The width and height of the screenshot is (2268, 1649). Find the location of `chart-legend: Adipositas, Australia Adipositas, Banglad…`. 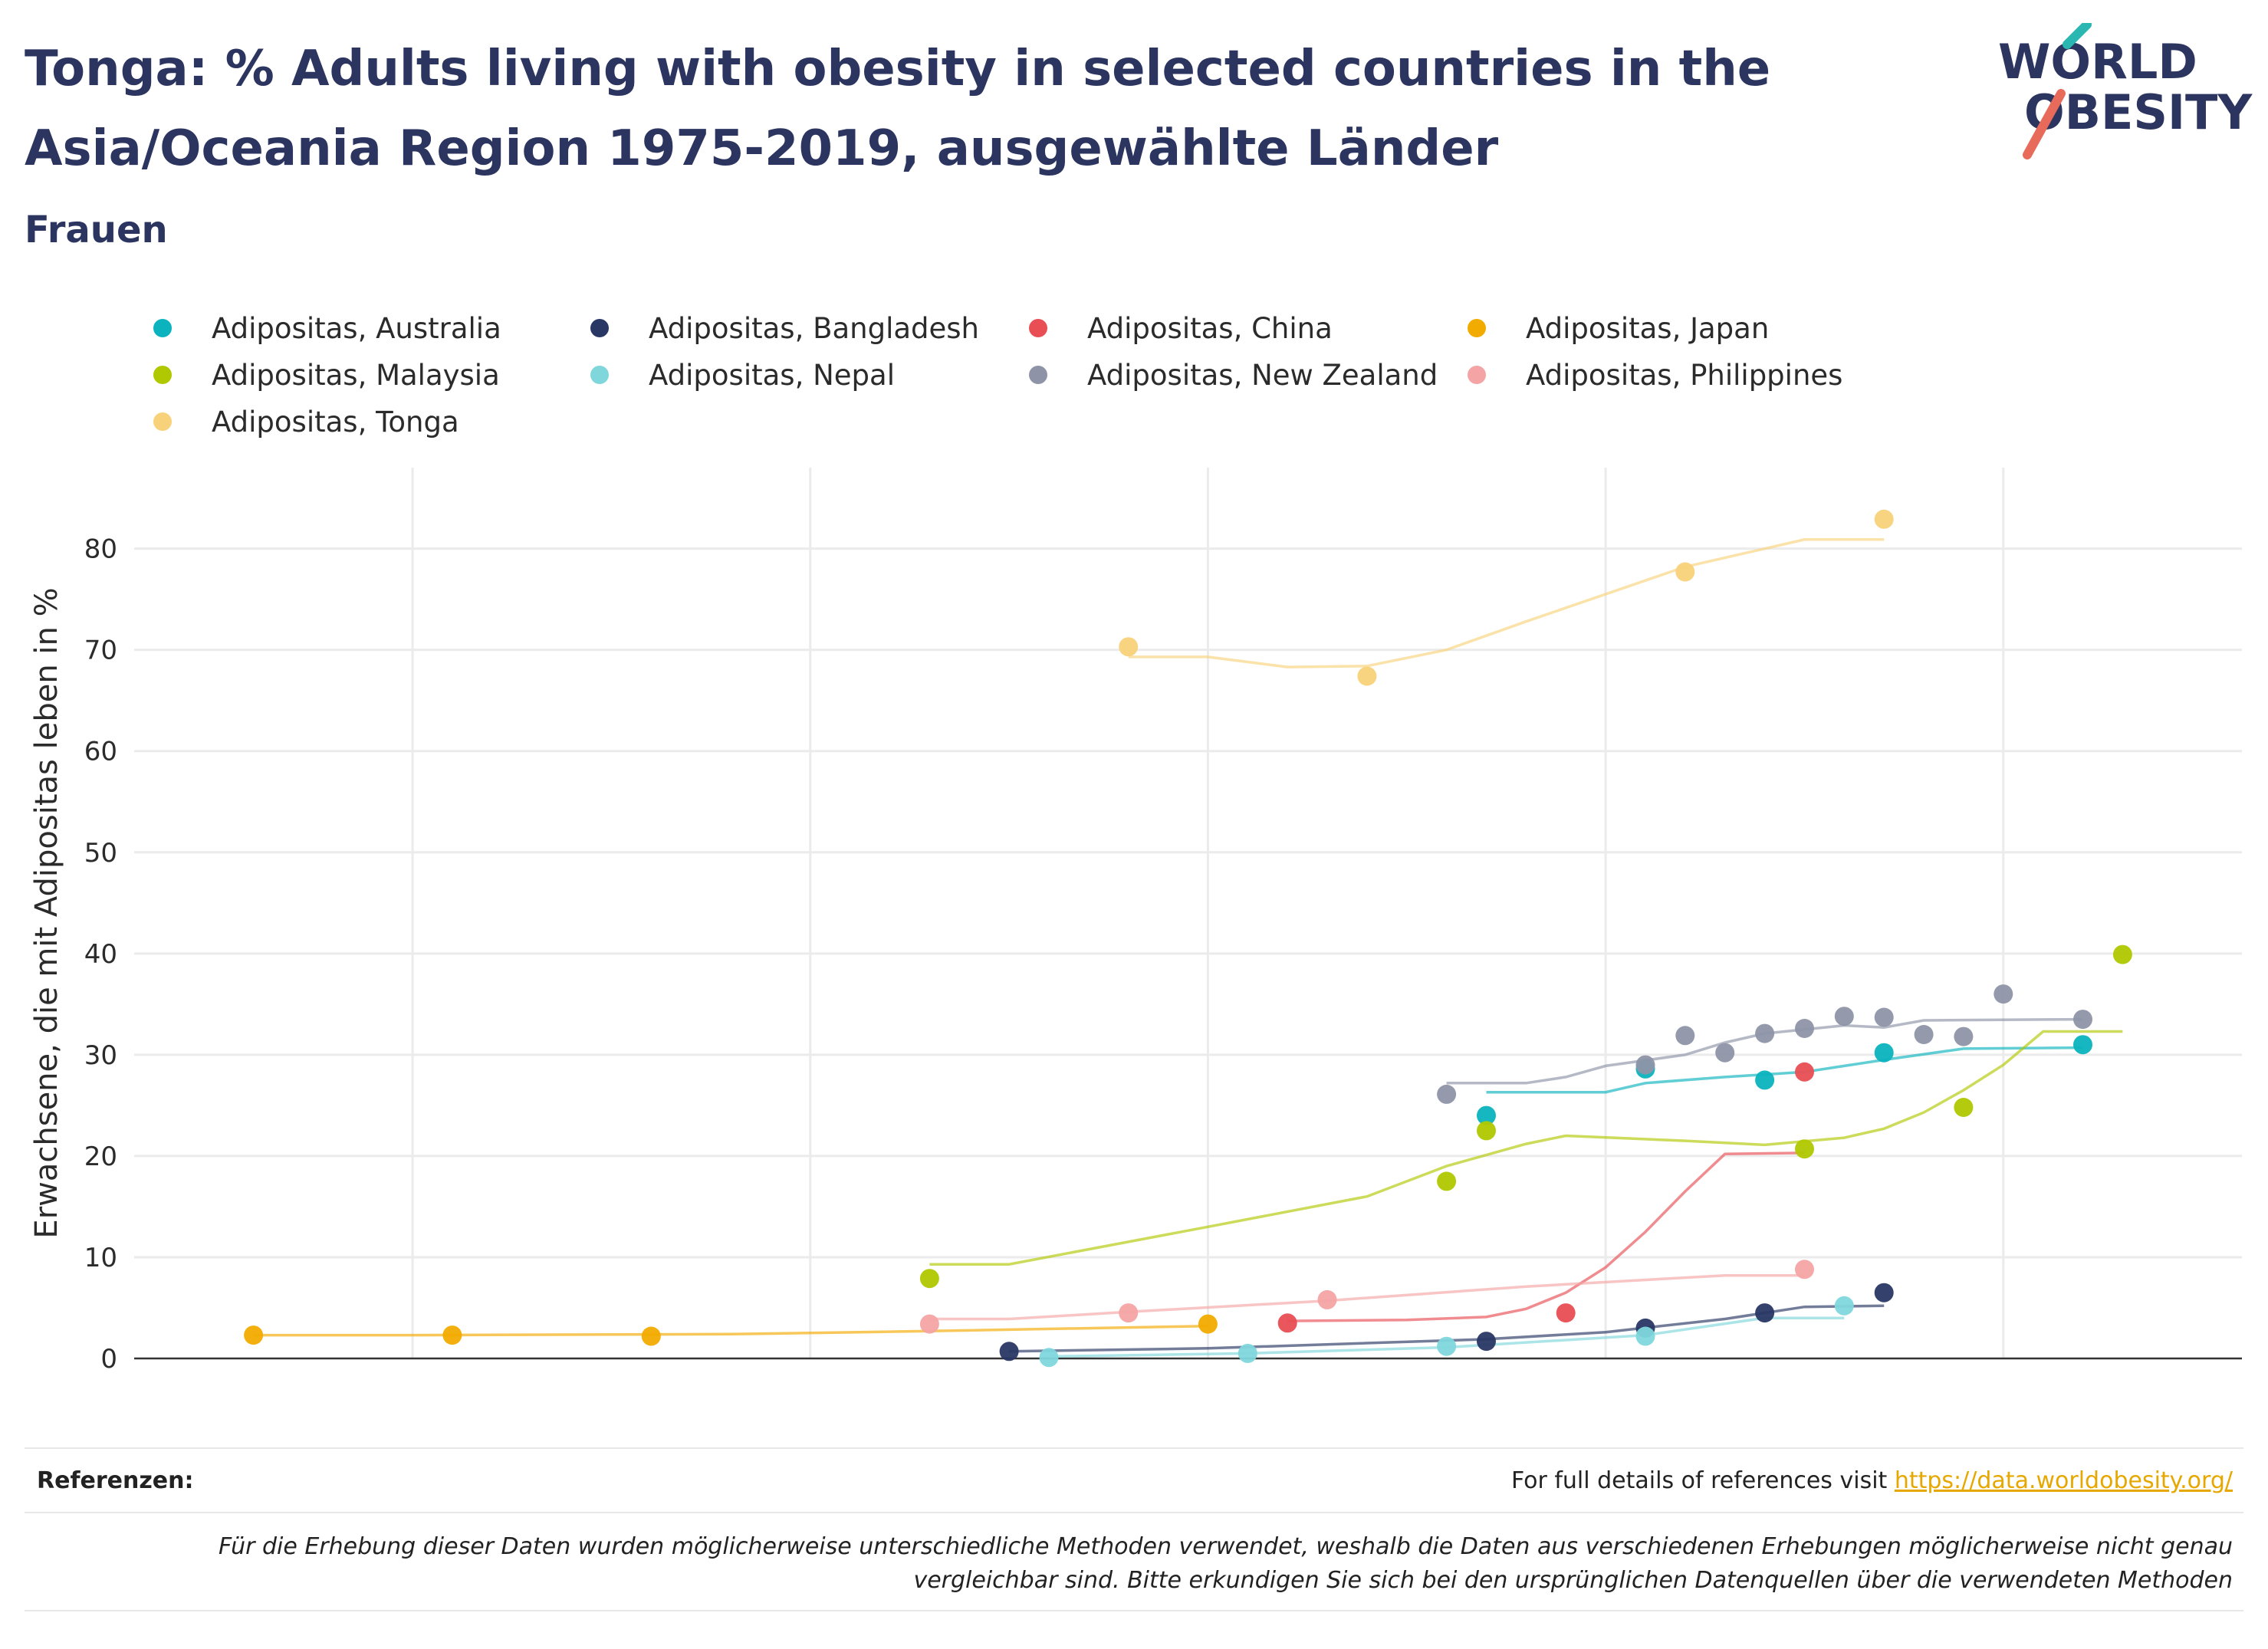

chart-legend: Adipositas, Australia Adipositas, Banglad… is located at coordinates (1073, 378).